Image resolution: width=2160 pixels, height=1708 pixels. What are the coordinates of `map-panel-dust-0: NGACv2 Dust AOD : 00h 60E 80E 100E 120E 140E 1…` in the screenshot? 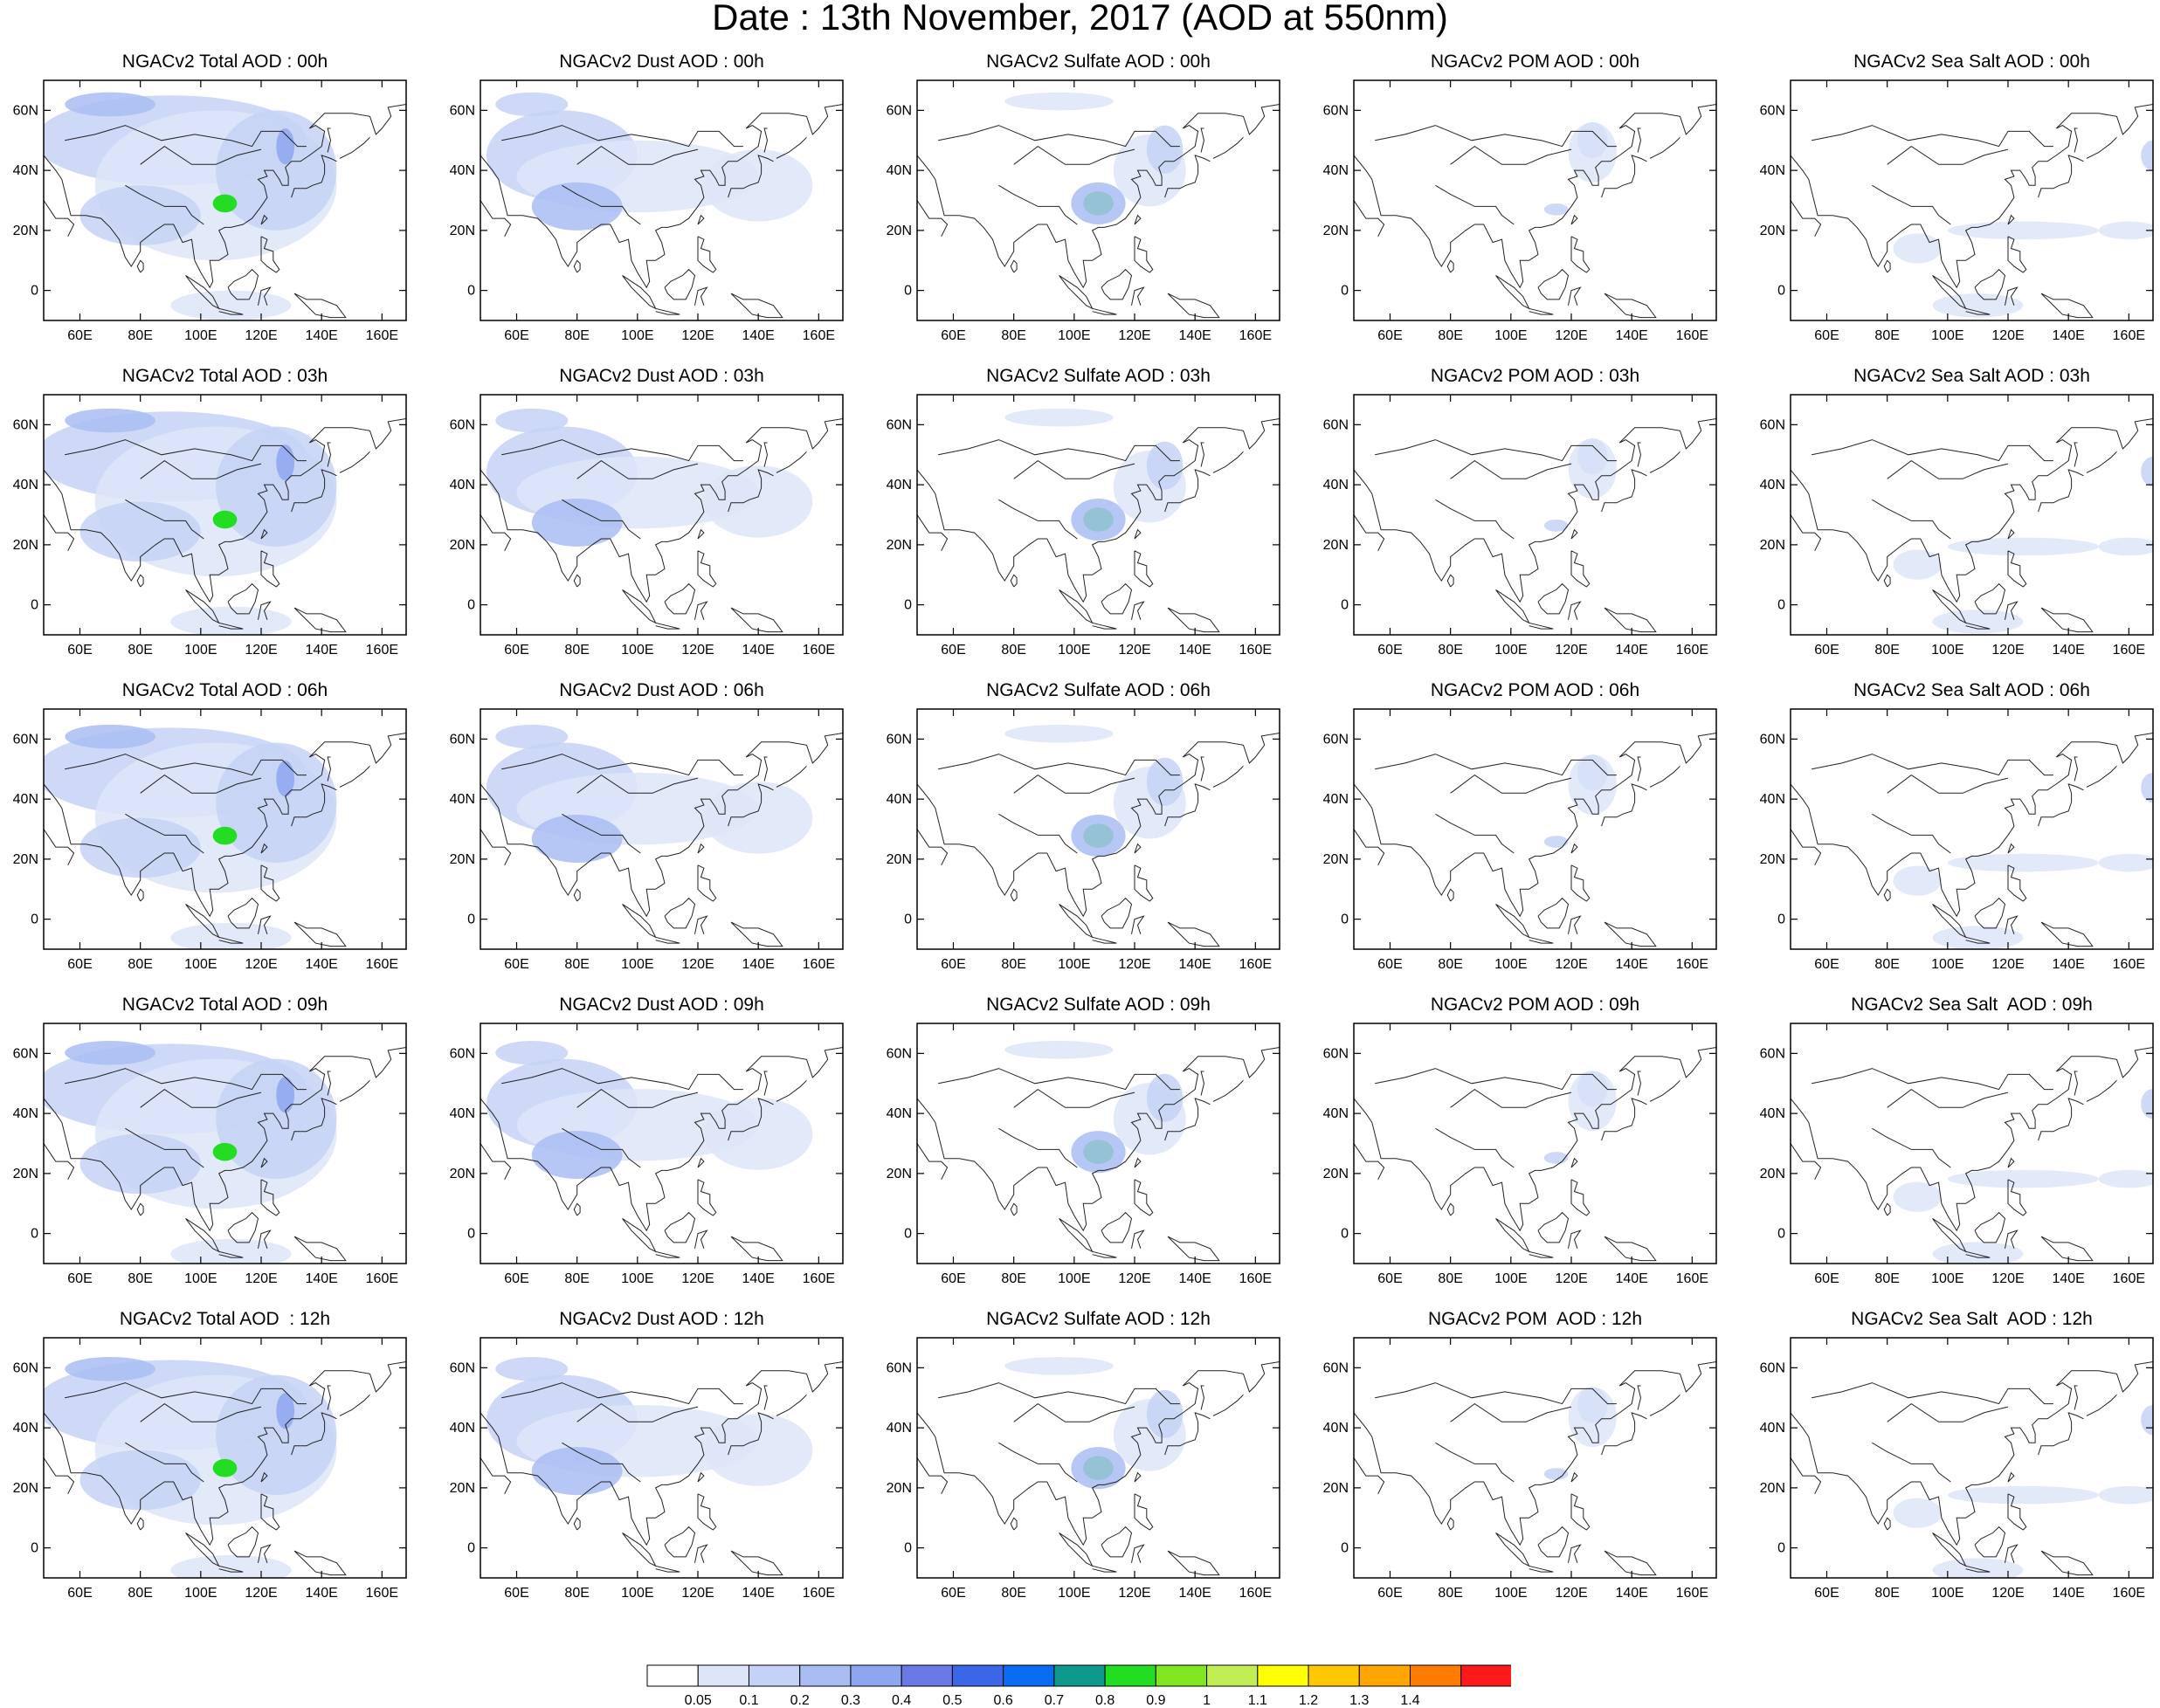 It's located at (651, 199).